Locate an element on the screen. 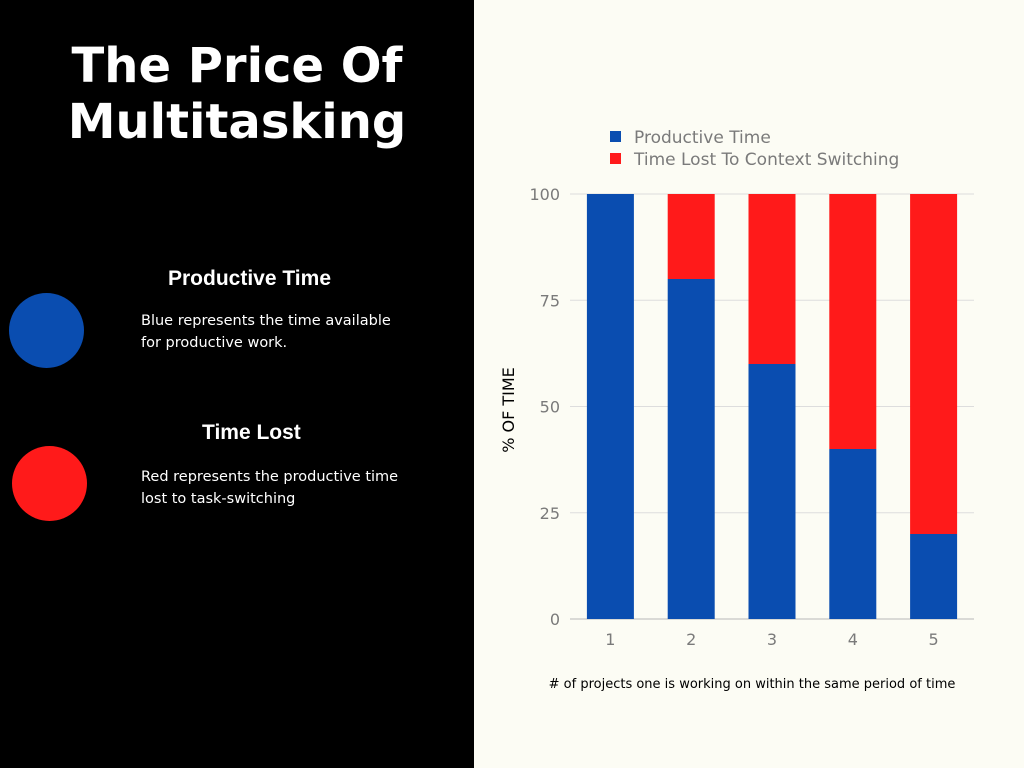 The height and width of the screenshot is (768, 1024). time-lost-heading: Time Lost is located at coordinates (251, 432).